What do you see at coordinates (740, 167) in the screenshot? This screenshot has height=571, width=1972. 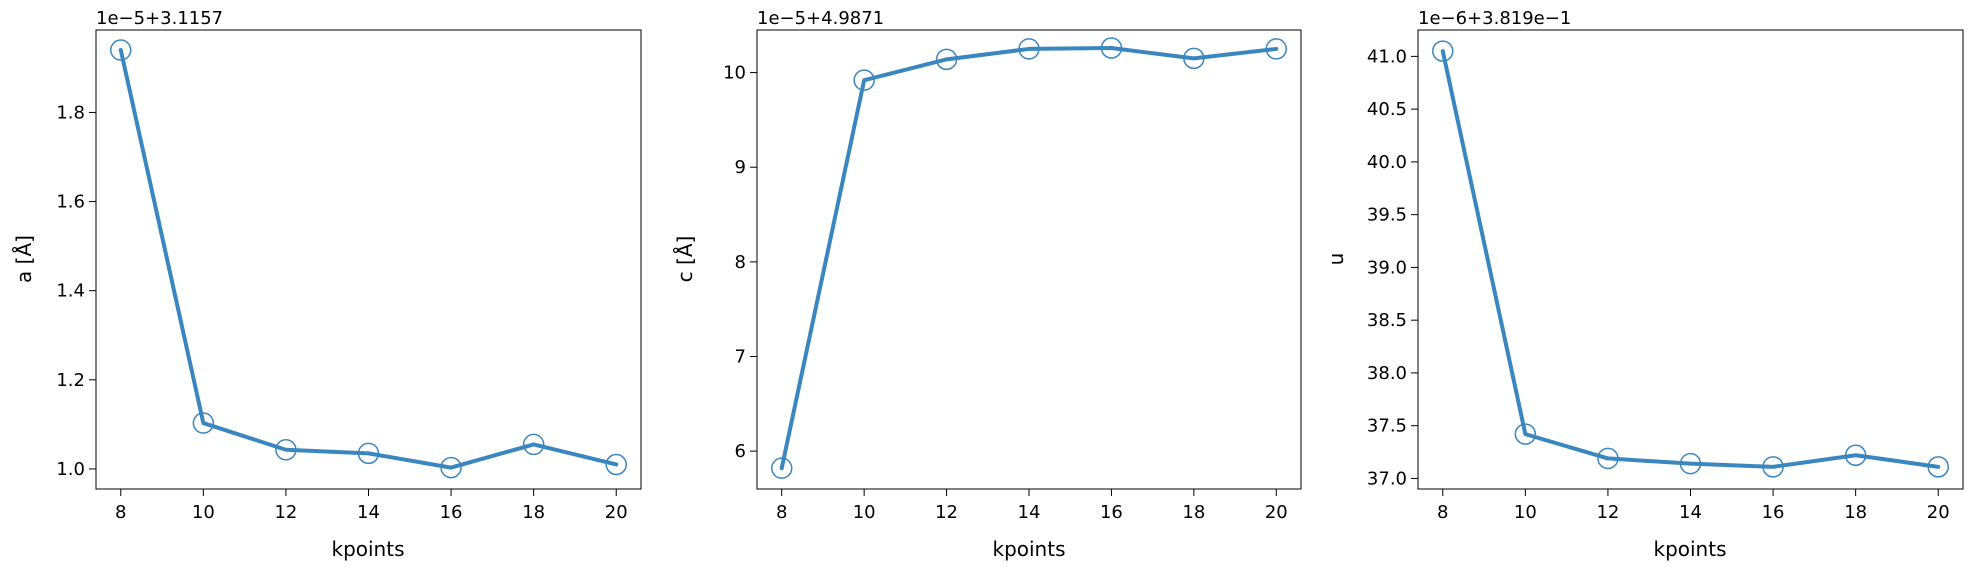 I see `y-tick-label: 9` at bounding box center [740, 167].